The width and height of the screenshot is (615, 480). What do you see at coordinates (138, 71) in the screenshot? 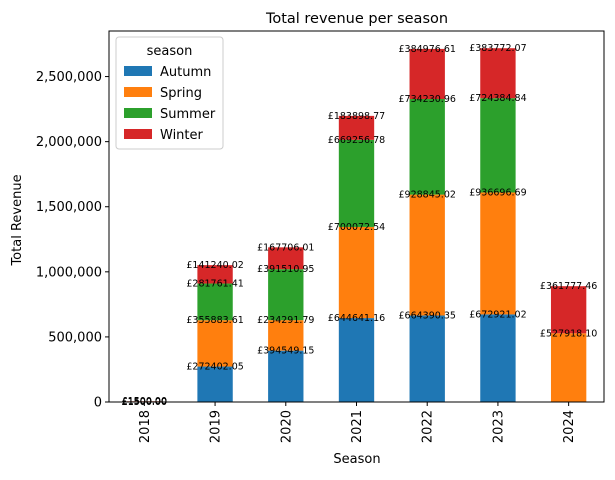
I see `legend-swatch-autumn` at bounding box center [138, 71].